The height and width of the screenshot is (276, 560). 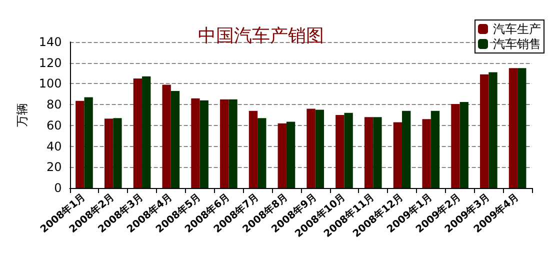 I want to click on legend-label: 汽车销售, so click(x=517, y=44).